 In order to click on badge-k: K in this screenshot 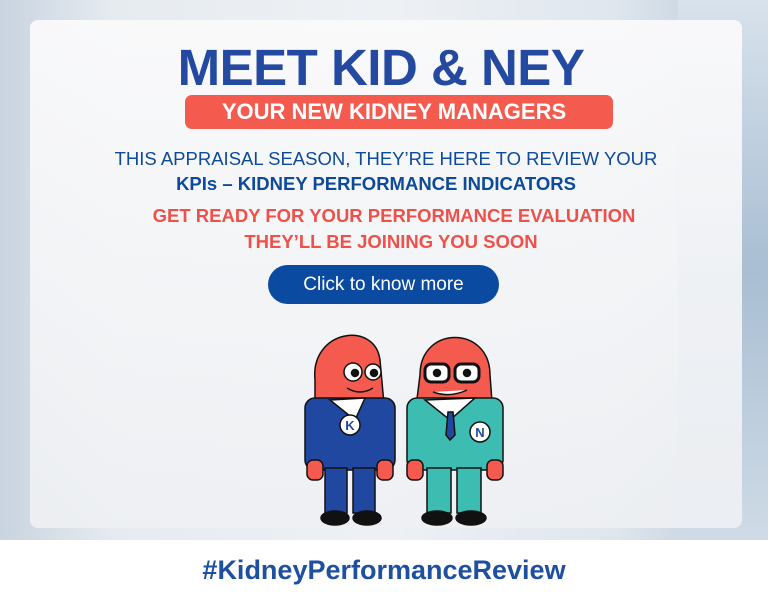, I will do `click(350, 425)`.